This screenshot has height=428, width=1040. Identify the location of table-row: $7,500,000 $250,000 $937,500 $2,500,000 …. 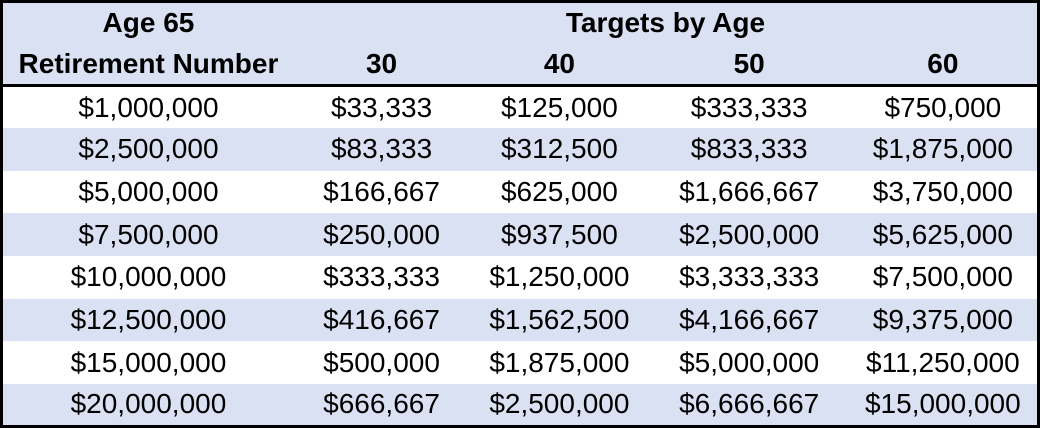
(520, 234).